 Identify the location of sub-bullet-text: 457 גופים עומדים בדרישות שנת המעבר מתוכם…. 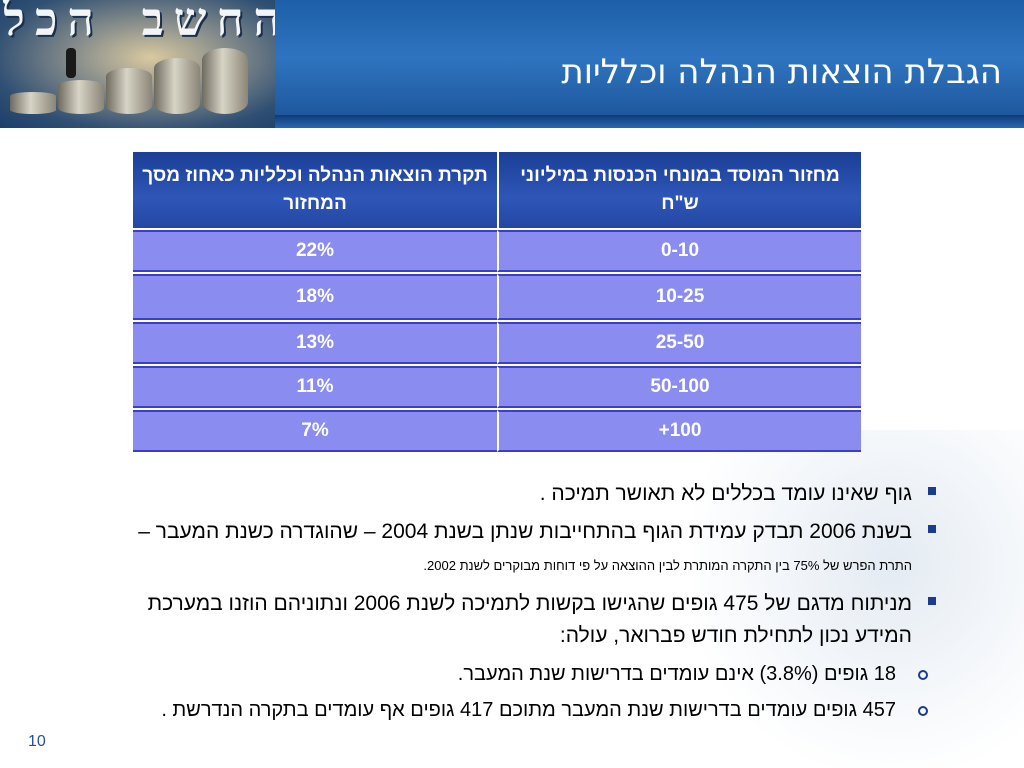
(528, 710).